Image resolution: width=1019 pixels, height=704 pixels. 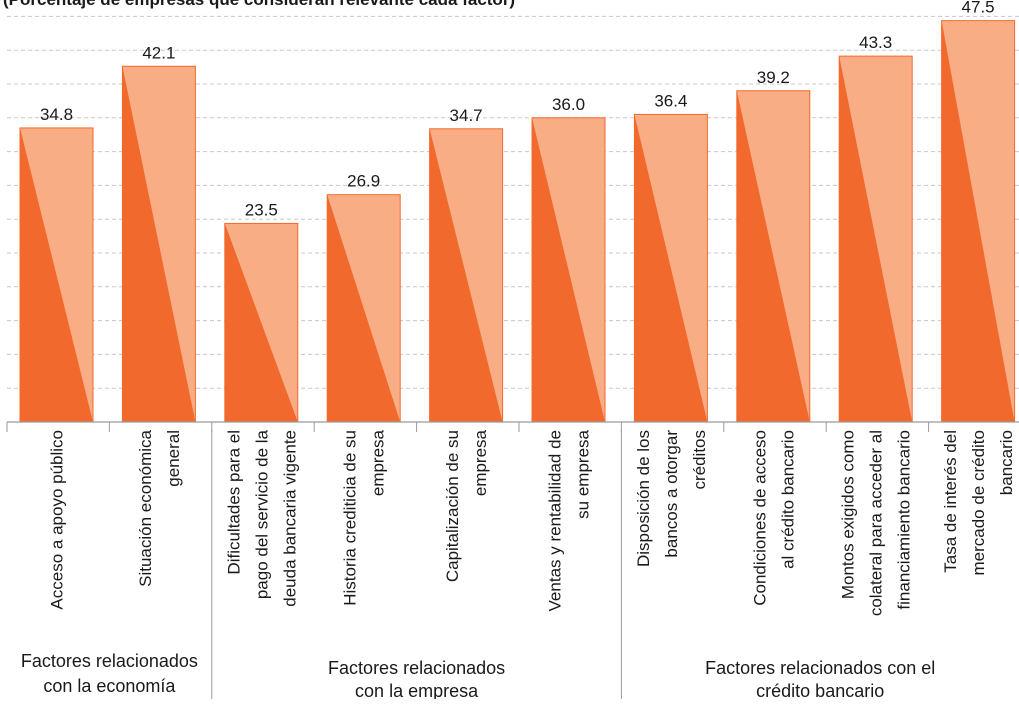 I want to click on data-label: 43.3, so click(x=875, y=42).